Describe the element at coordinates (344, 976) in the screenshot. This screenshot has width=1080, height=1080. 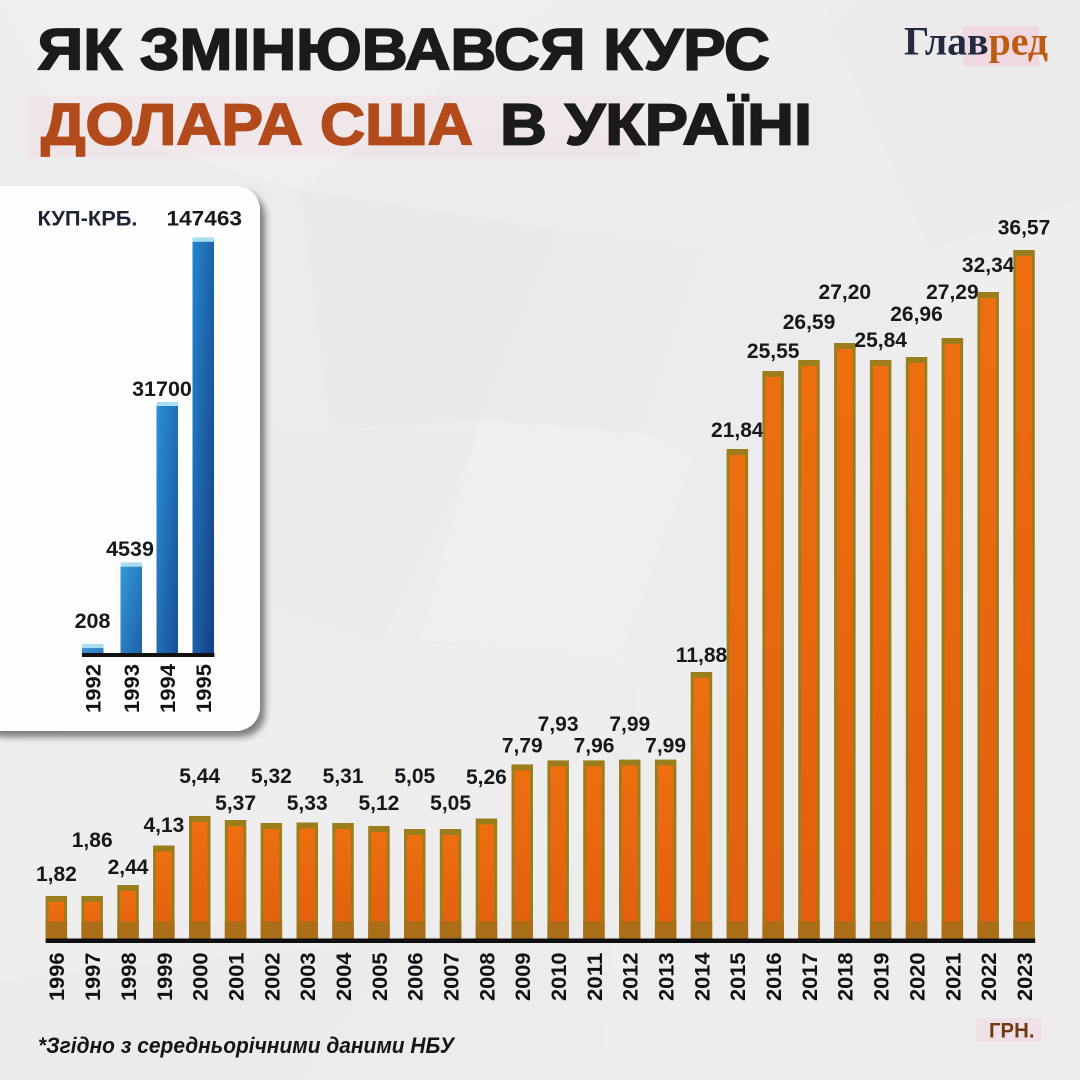
I see `svg-text: 2004` at that location.